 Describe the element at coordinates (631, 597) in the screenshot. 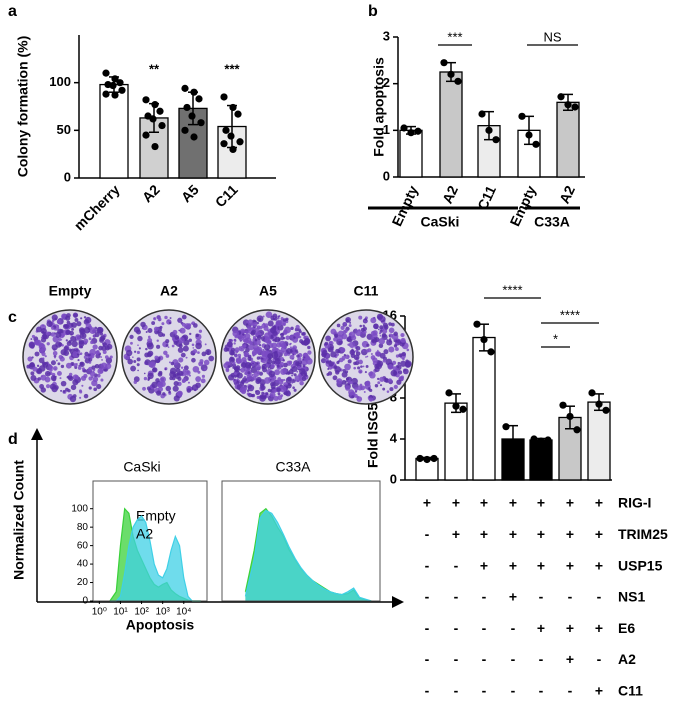

I see `condition-label: NS1` at that location.